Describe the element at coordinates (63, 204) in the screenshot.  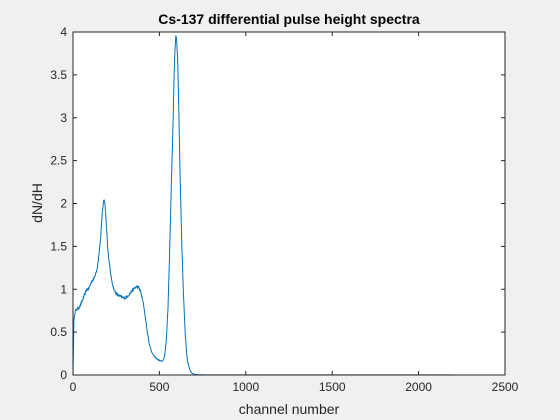
I see `y-tick-label: 2` at that location.